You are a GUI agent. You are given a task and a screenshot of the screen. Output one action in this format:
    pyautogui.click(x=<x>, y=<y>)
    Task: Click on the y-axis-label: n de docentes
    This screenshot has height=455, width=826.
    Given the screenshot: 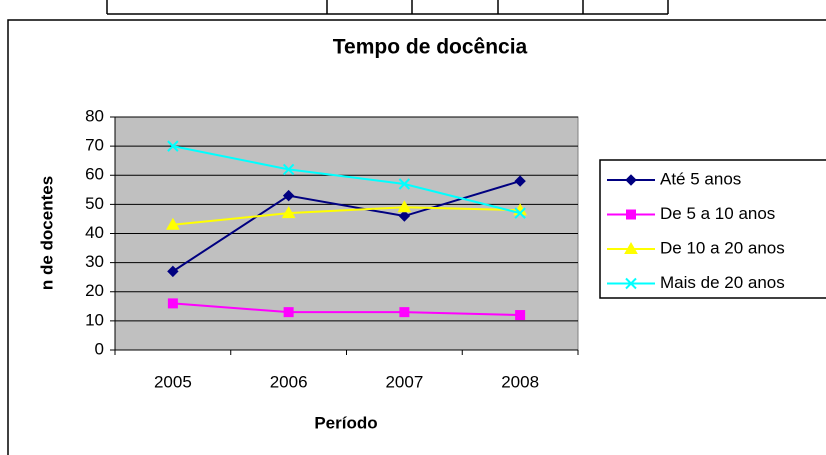 What is the action you would take?
    pyautogui.click(x=46, y=233)
    